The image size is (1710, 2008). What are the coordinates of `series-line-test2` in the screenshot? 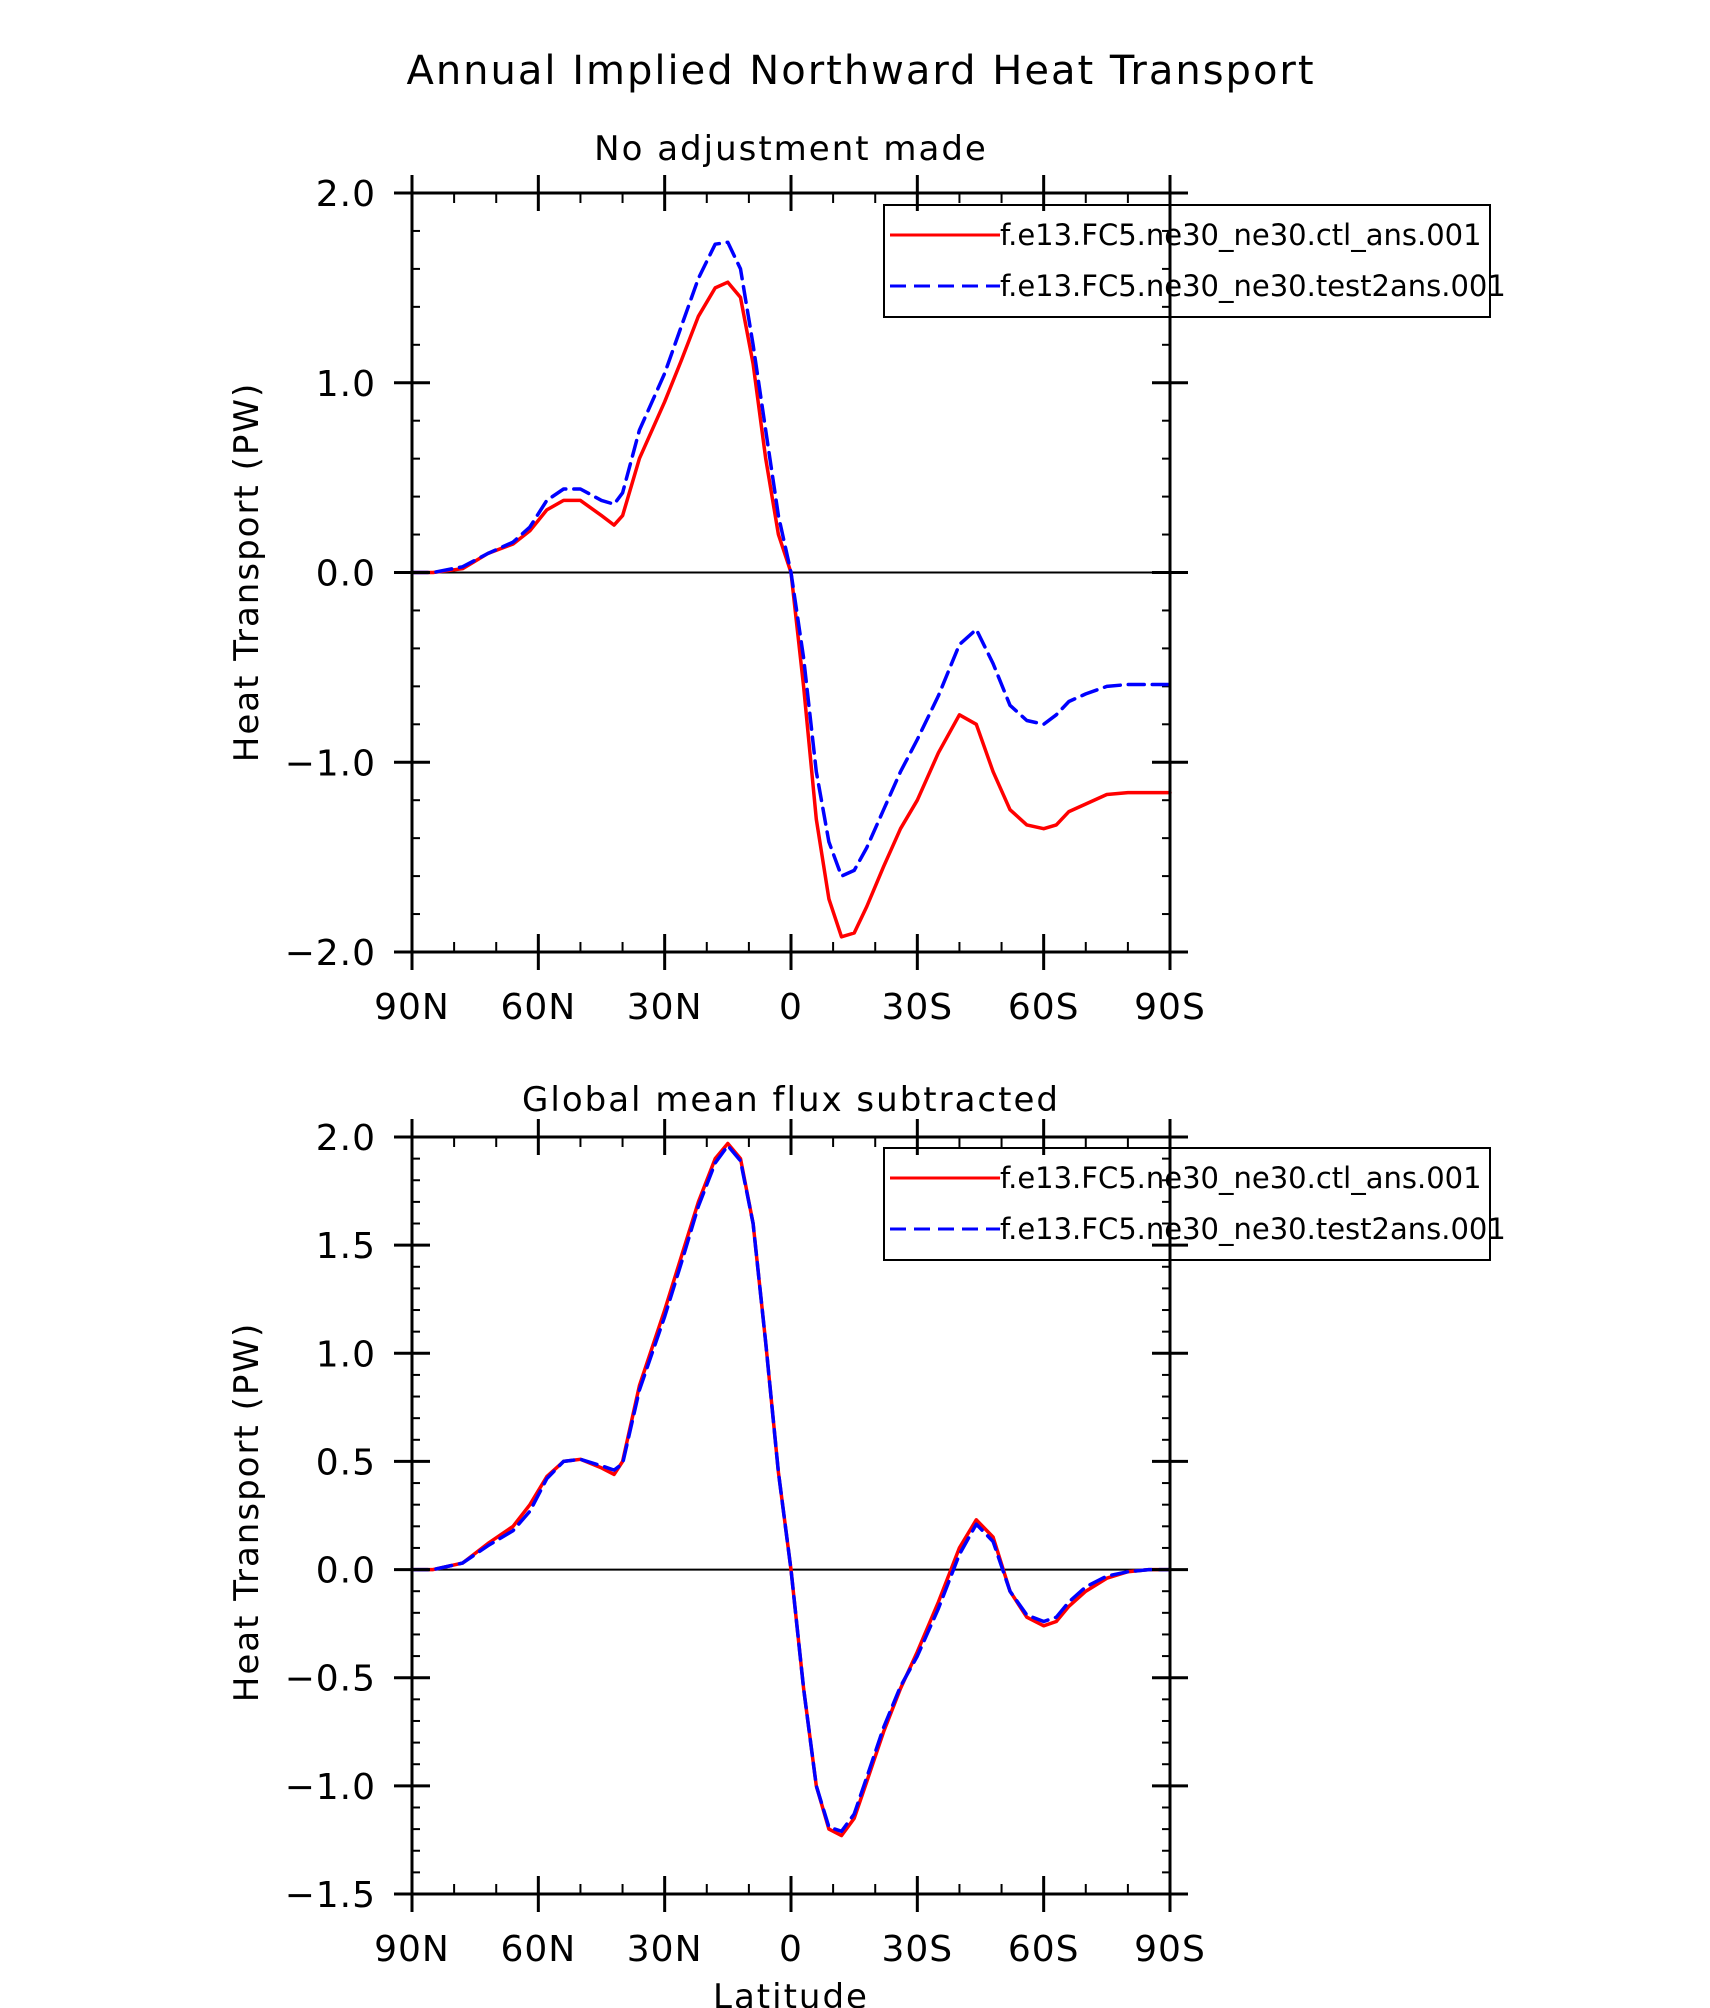 It's located at (791, 559).